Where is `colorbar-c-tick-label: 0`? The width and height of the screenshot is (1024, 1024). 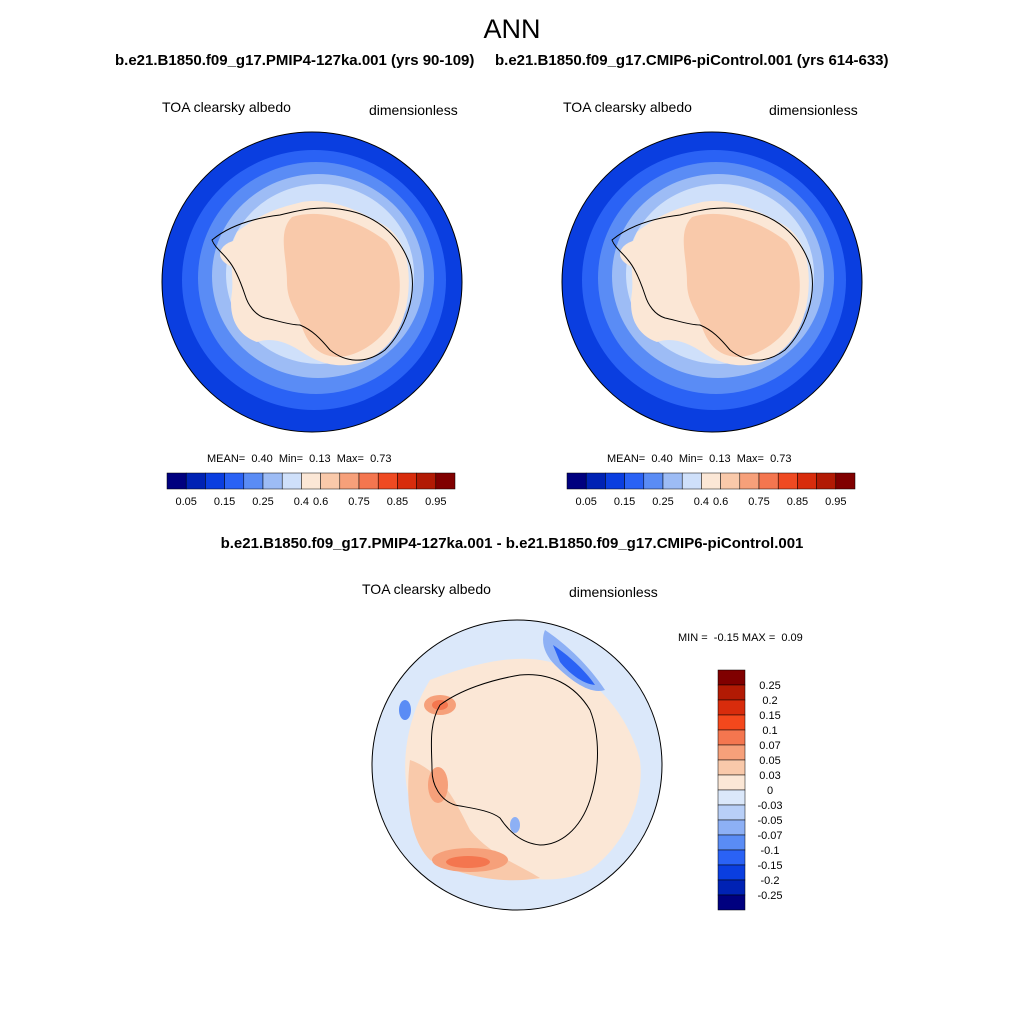
colorbar-c-tick-label: 0 is located at coordinates (770, 791).